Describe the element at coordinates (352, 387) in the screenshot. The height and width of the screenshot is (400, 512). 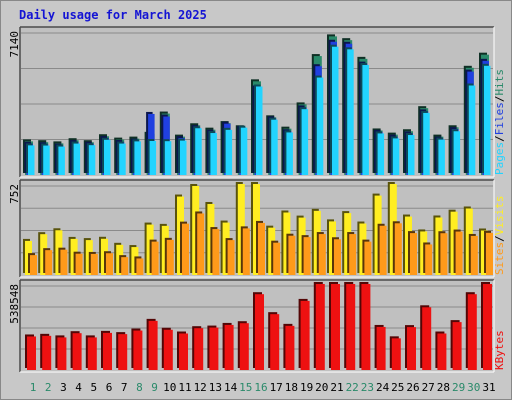
I see `day-label-22: 22` at that location.